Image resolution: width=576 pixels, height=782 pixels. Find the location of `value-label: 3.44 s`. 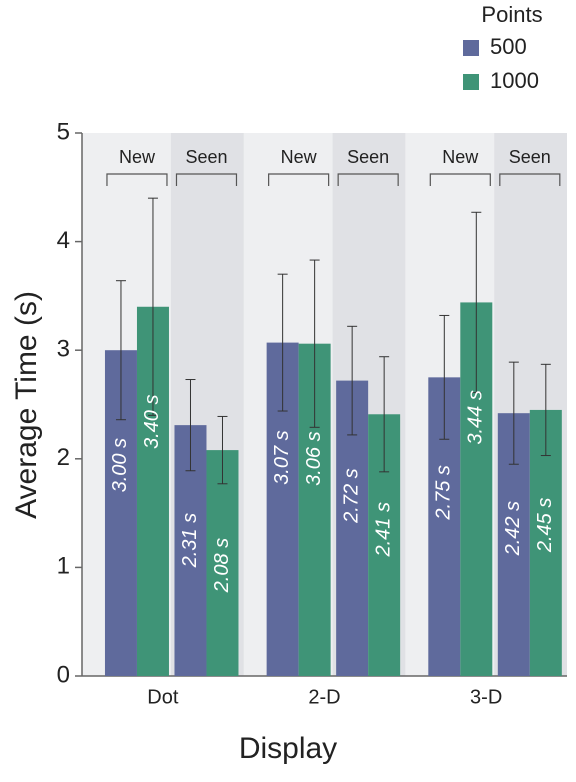

value-label: 3.44 s is located at coordinates (476, 417).